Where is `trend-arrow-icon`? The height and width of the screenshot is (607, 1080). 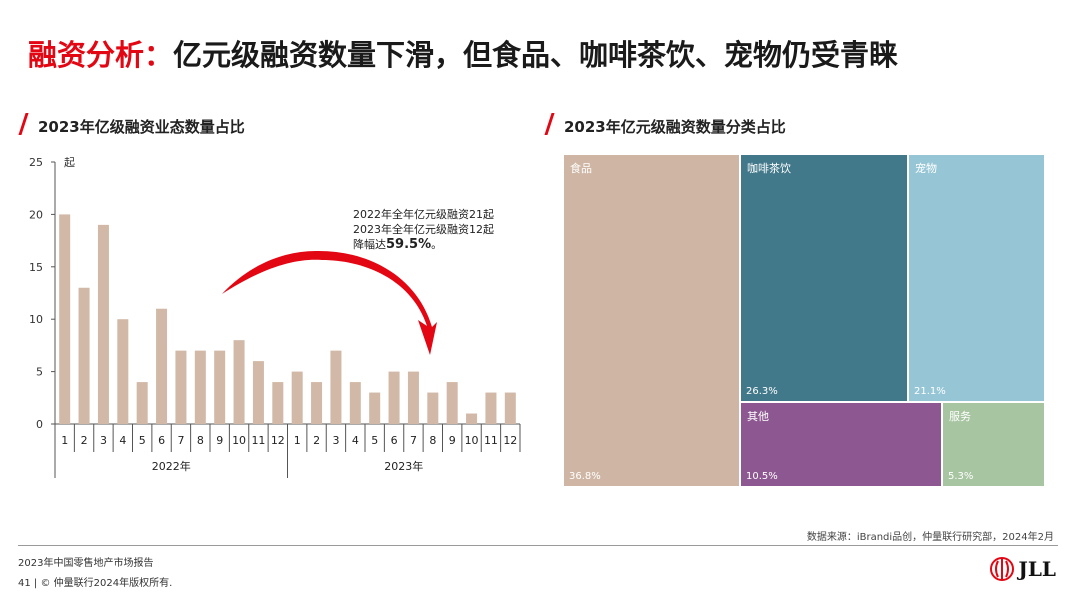
trend-arrow-icon is located at coordinates (329, 302).